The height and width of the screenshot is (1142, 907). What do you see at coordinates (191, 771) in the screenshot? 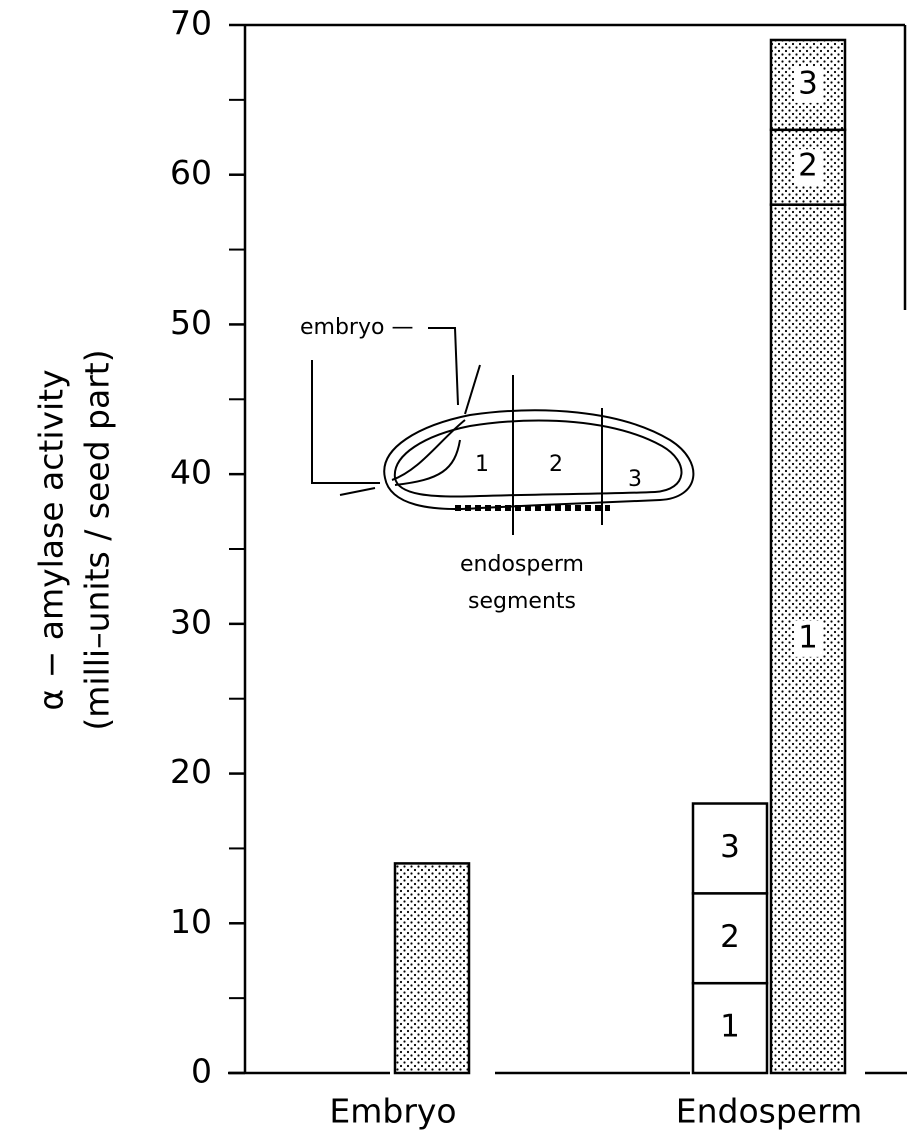
I see `y-tick-label: 20` at bounding box center [191, 771].